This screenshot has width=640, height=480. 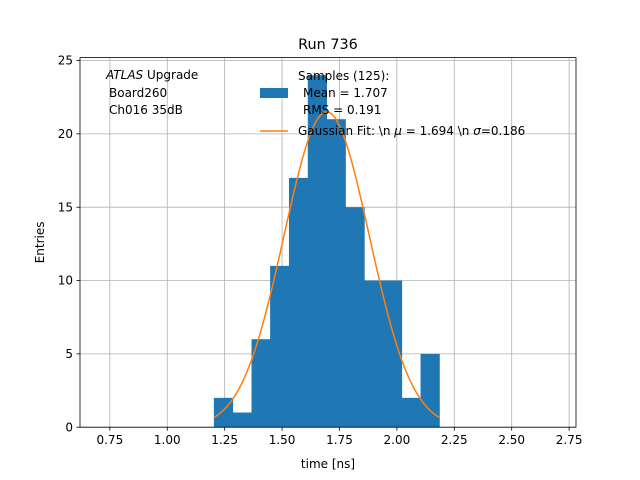 I want to click on annotation-upgrade: Upgrade, so click(x=170, y=75).